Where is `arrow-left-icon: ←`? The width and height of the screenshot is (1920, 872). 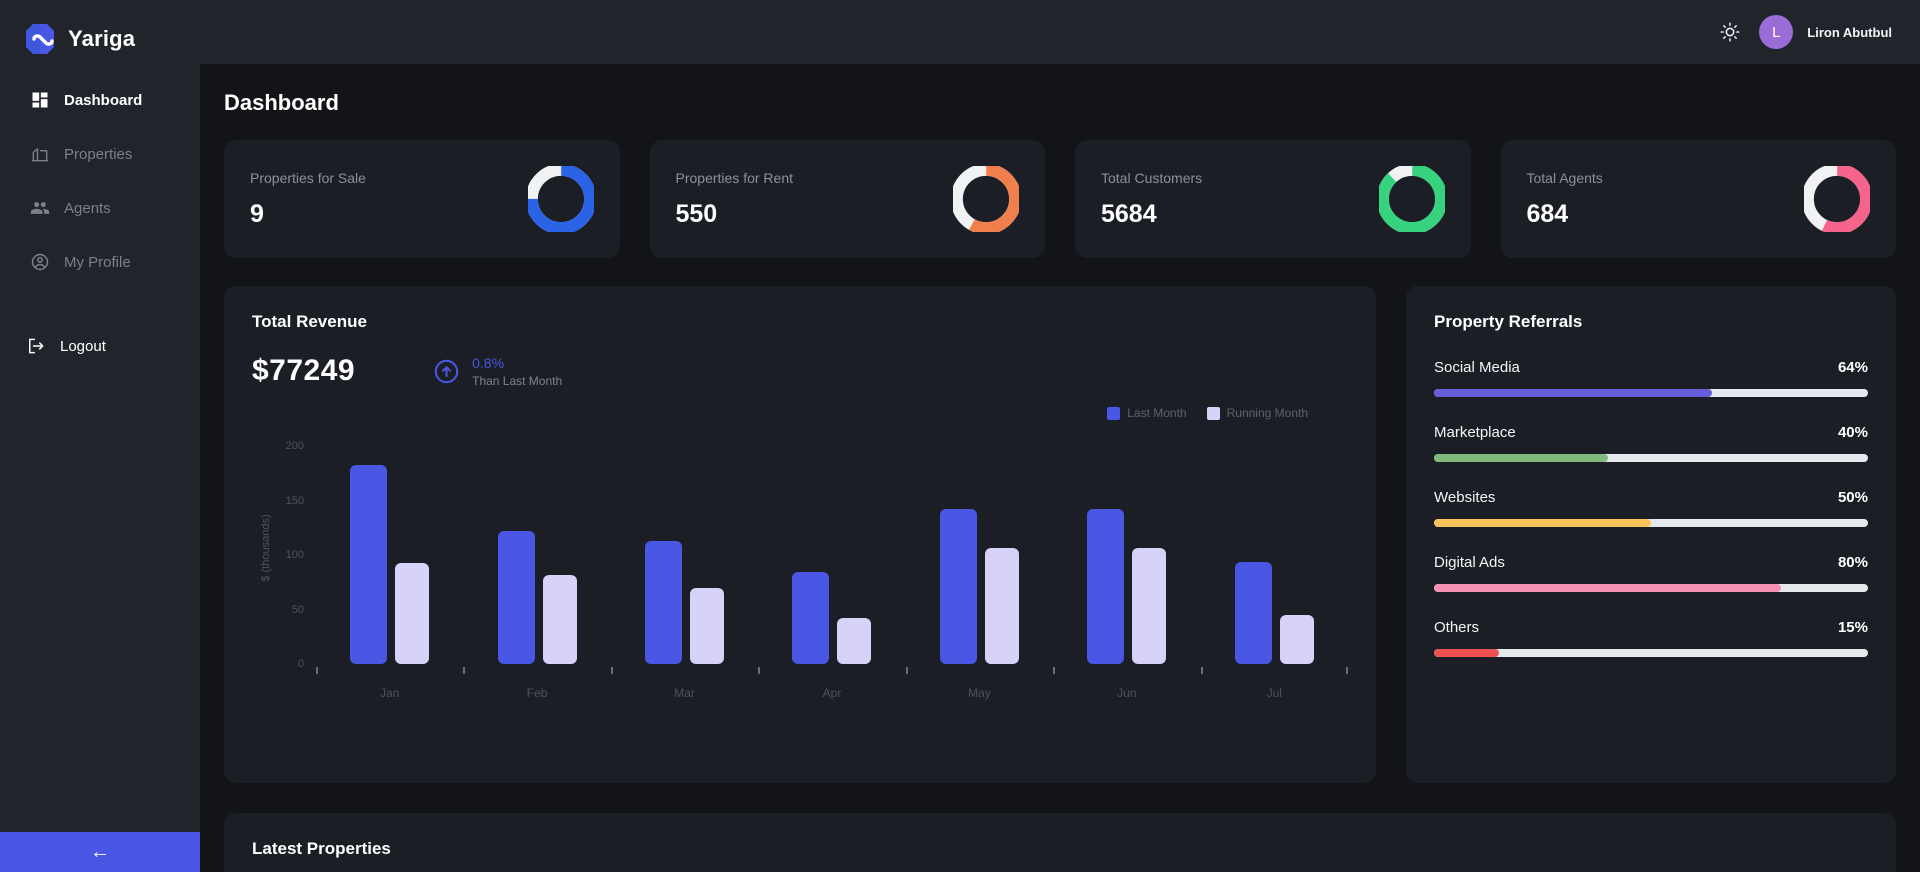
arrow-left-icon: ← is located at coordinates (100, 851).